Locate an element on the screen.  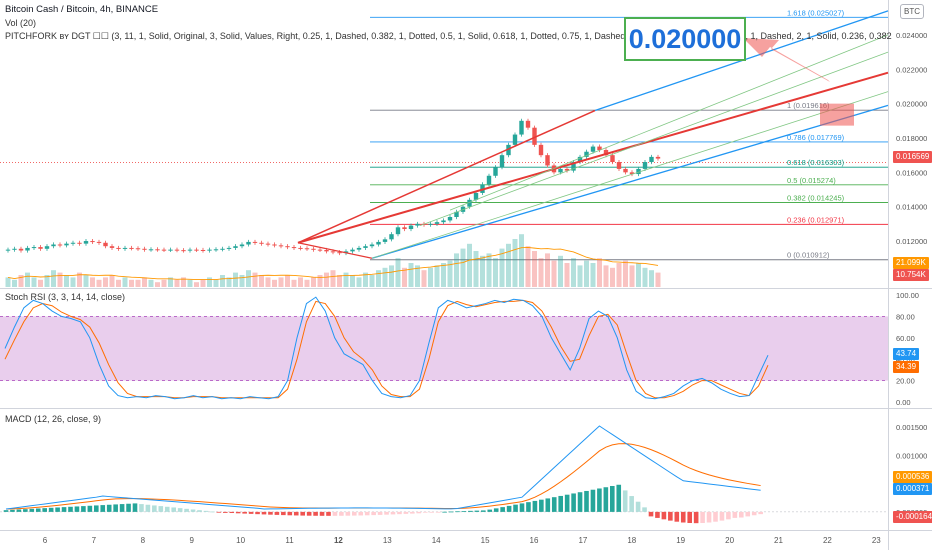
volume-indicator-label: Vol (20) is located at coordinates (21, 23).